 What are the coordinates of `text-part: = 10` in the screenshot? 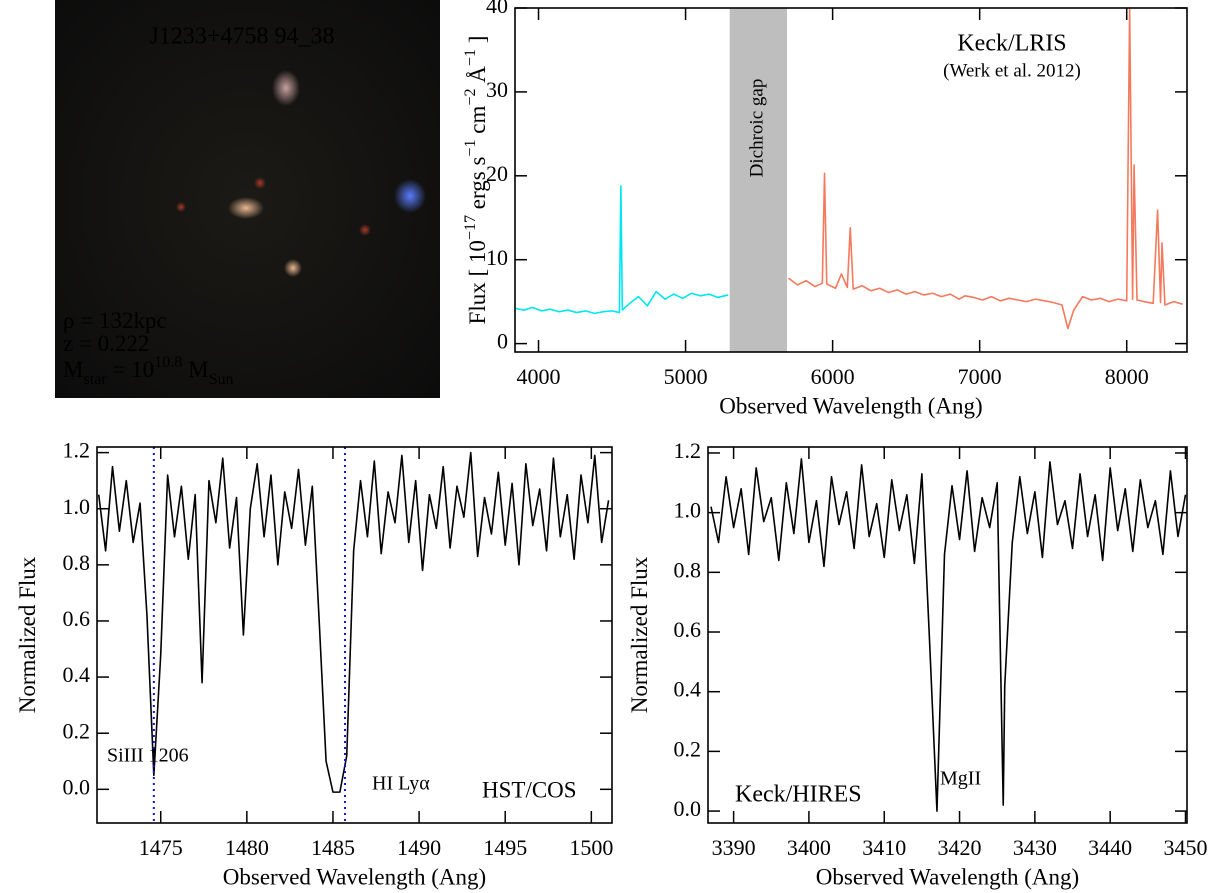 It's located at (130, 369).